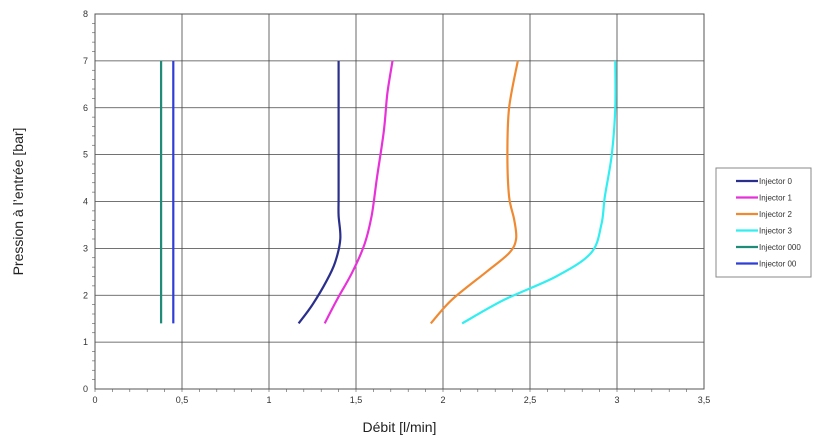 Image resolution: width=823 pixels, height=441 pixels. What do you see at coordinates (85, 155) in the screenshot?
I see `y-tick-label: 5` at bounding box center [85, 155].